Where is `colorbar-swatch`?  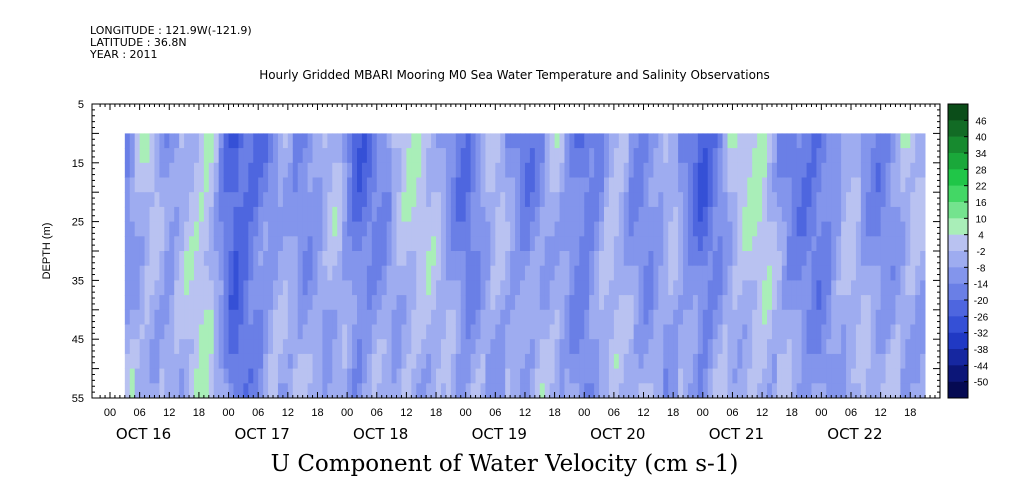
colorbar-swatch is located at coordinates (958, 357).